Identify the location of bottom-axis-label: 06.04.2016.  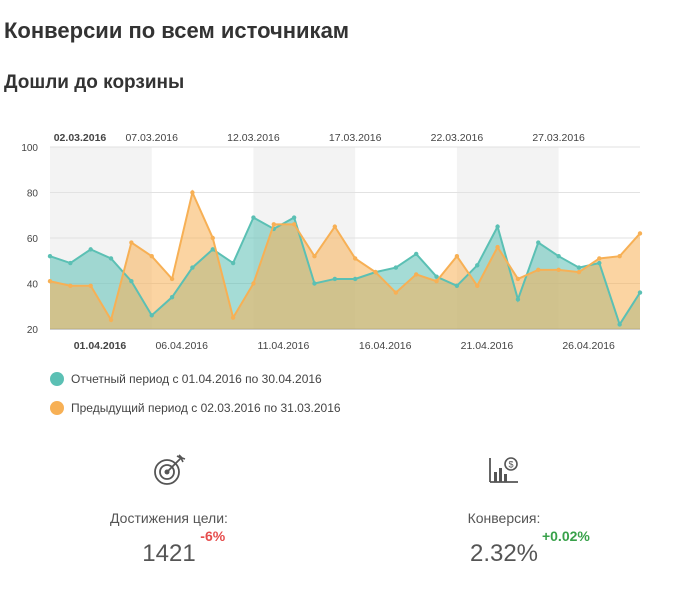
(181, 346).